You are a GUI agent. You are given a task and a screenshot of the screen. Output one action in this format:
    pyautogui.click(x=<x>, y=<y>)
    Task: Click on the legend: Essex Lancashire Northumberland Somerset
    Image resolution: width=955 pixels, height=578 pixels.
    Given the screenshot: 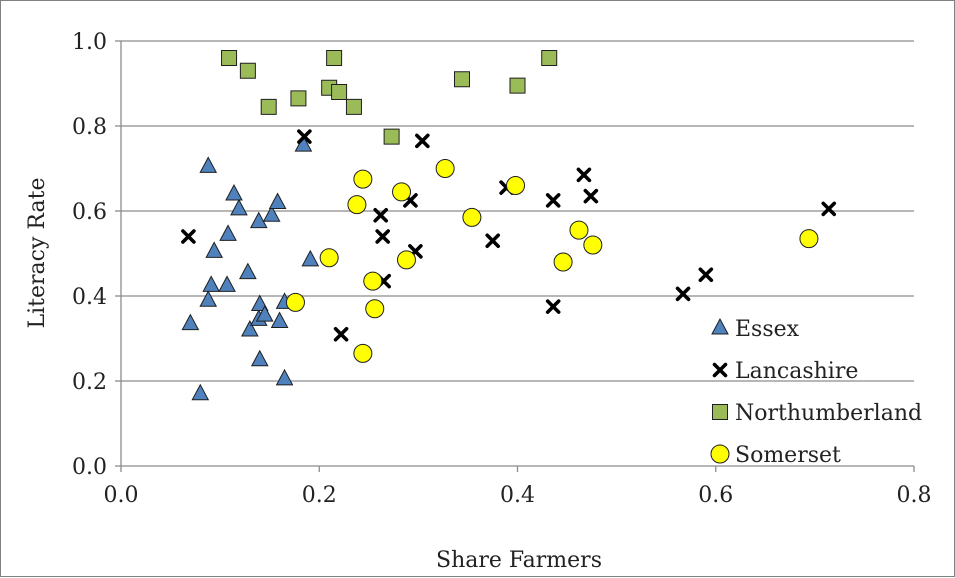 What is the action you would take?
    pyautogui.click(x=816, y=392)
    